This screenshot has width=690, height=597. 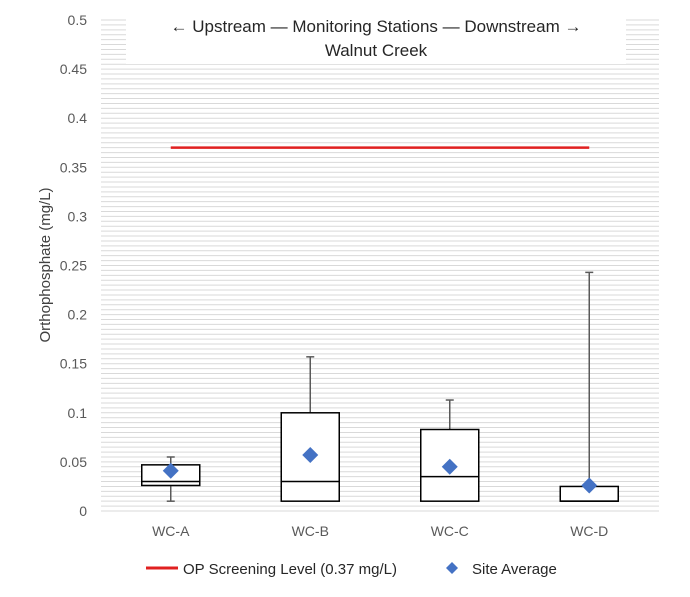 I want to click on legend-screening-label: OP Screening Level (0.37 mg/L), so click(x=290, y=569).